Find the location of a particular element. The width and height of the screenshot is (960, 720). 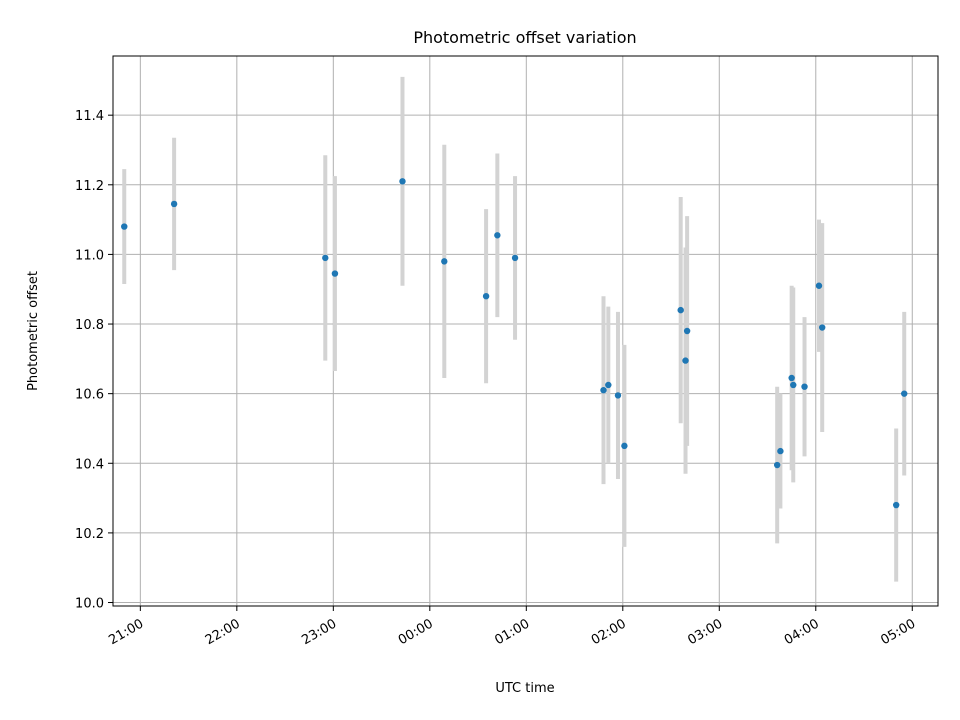

y-tick-label: 10.2 is located at coordinates (89, 534).